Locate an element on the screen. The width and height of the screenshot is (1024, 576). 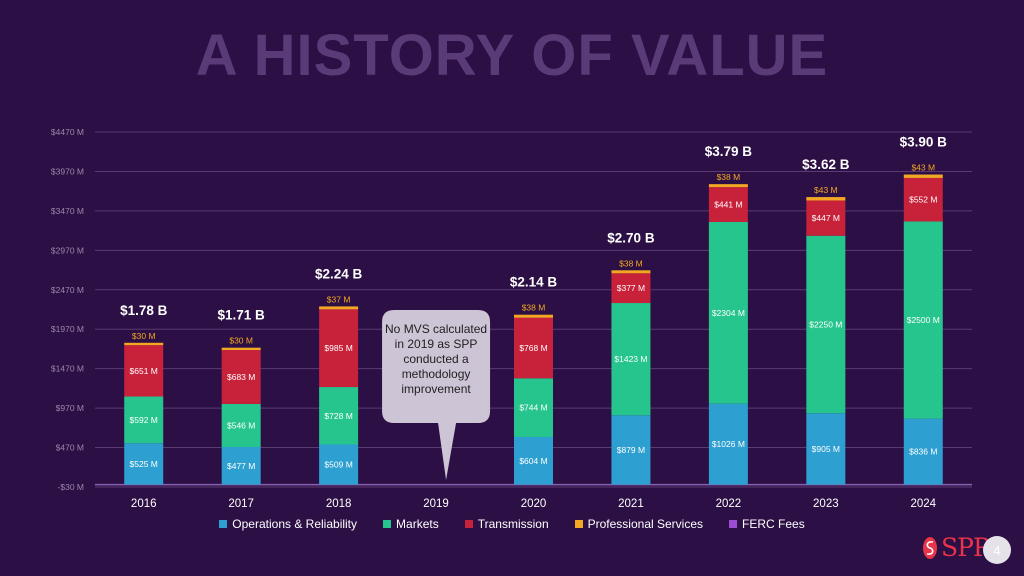
y-tick-label: $2470 M is located at coordinates (67, 290).